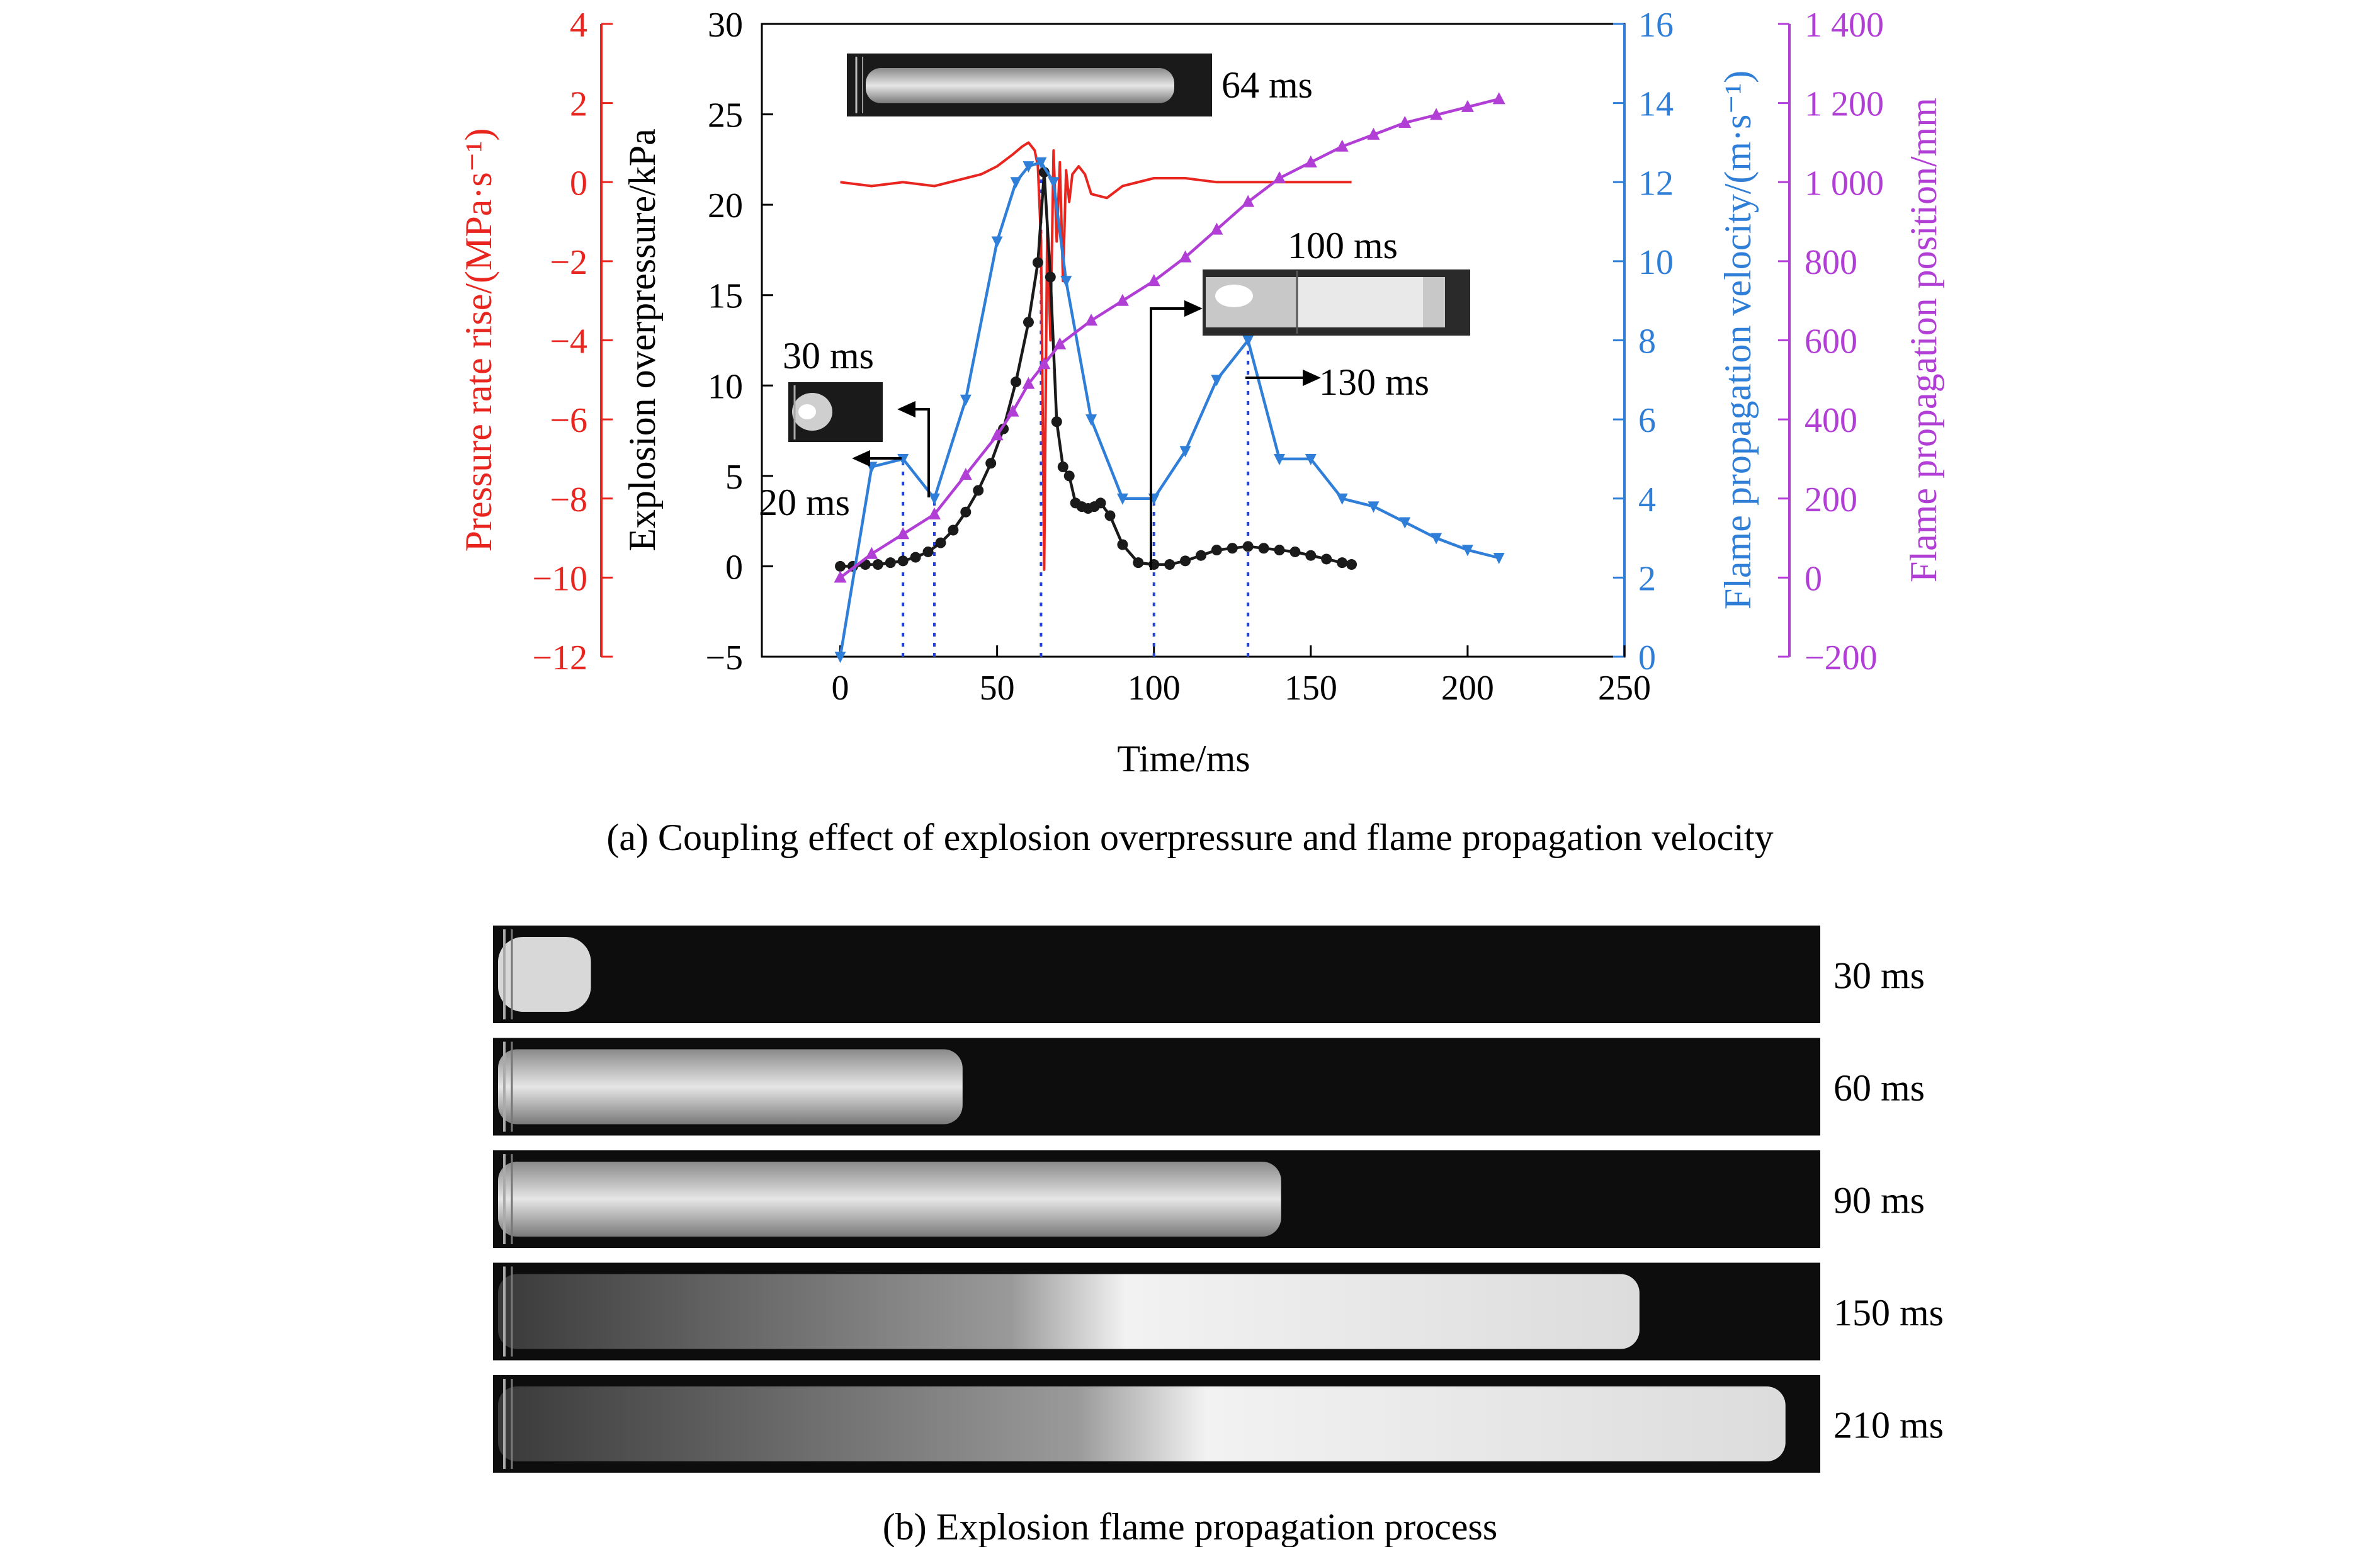  What do you see at coordinates (840, 688) in the screenshot?
I see `x-tick-label: 0` at bounding box center [840, 688].